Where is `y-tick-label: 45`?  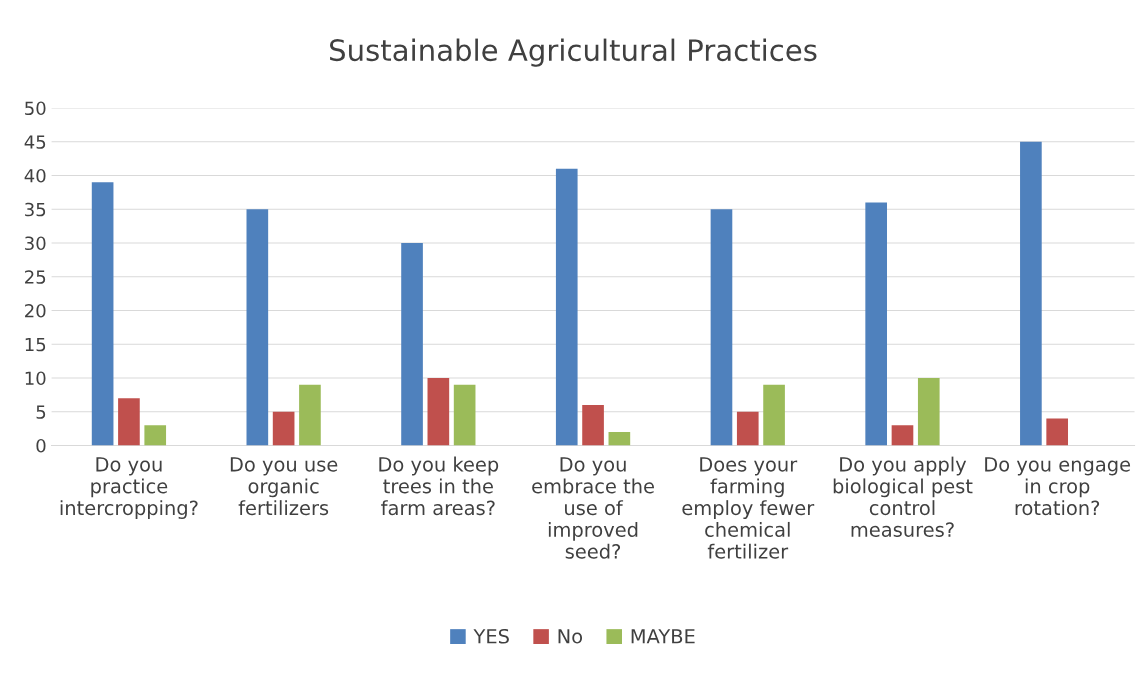
y-tick-label: 45 is located at coordinates (35, 142).